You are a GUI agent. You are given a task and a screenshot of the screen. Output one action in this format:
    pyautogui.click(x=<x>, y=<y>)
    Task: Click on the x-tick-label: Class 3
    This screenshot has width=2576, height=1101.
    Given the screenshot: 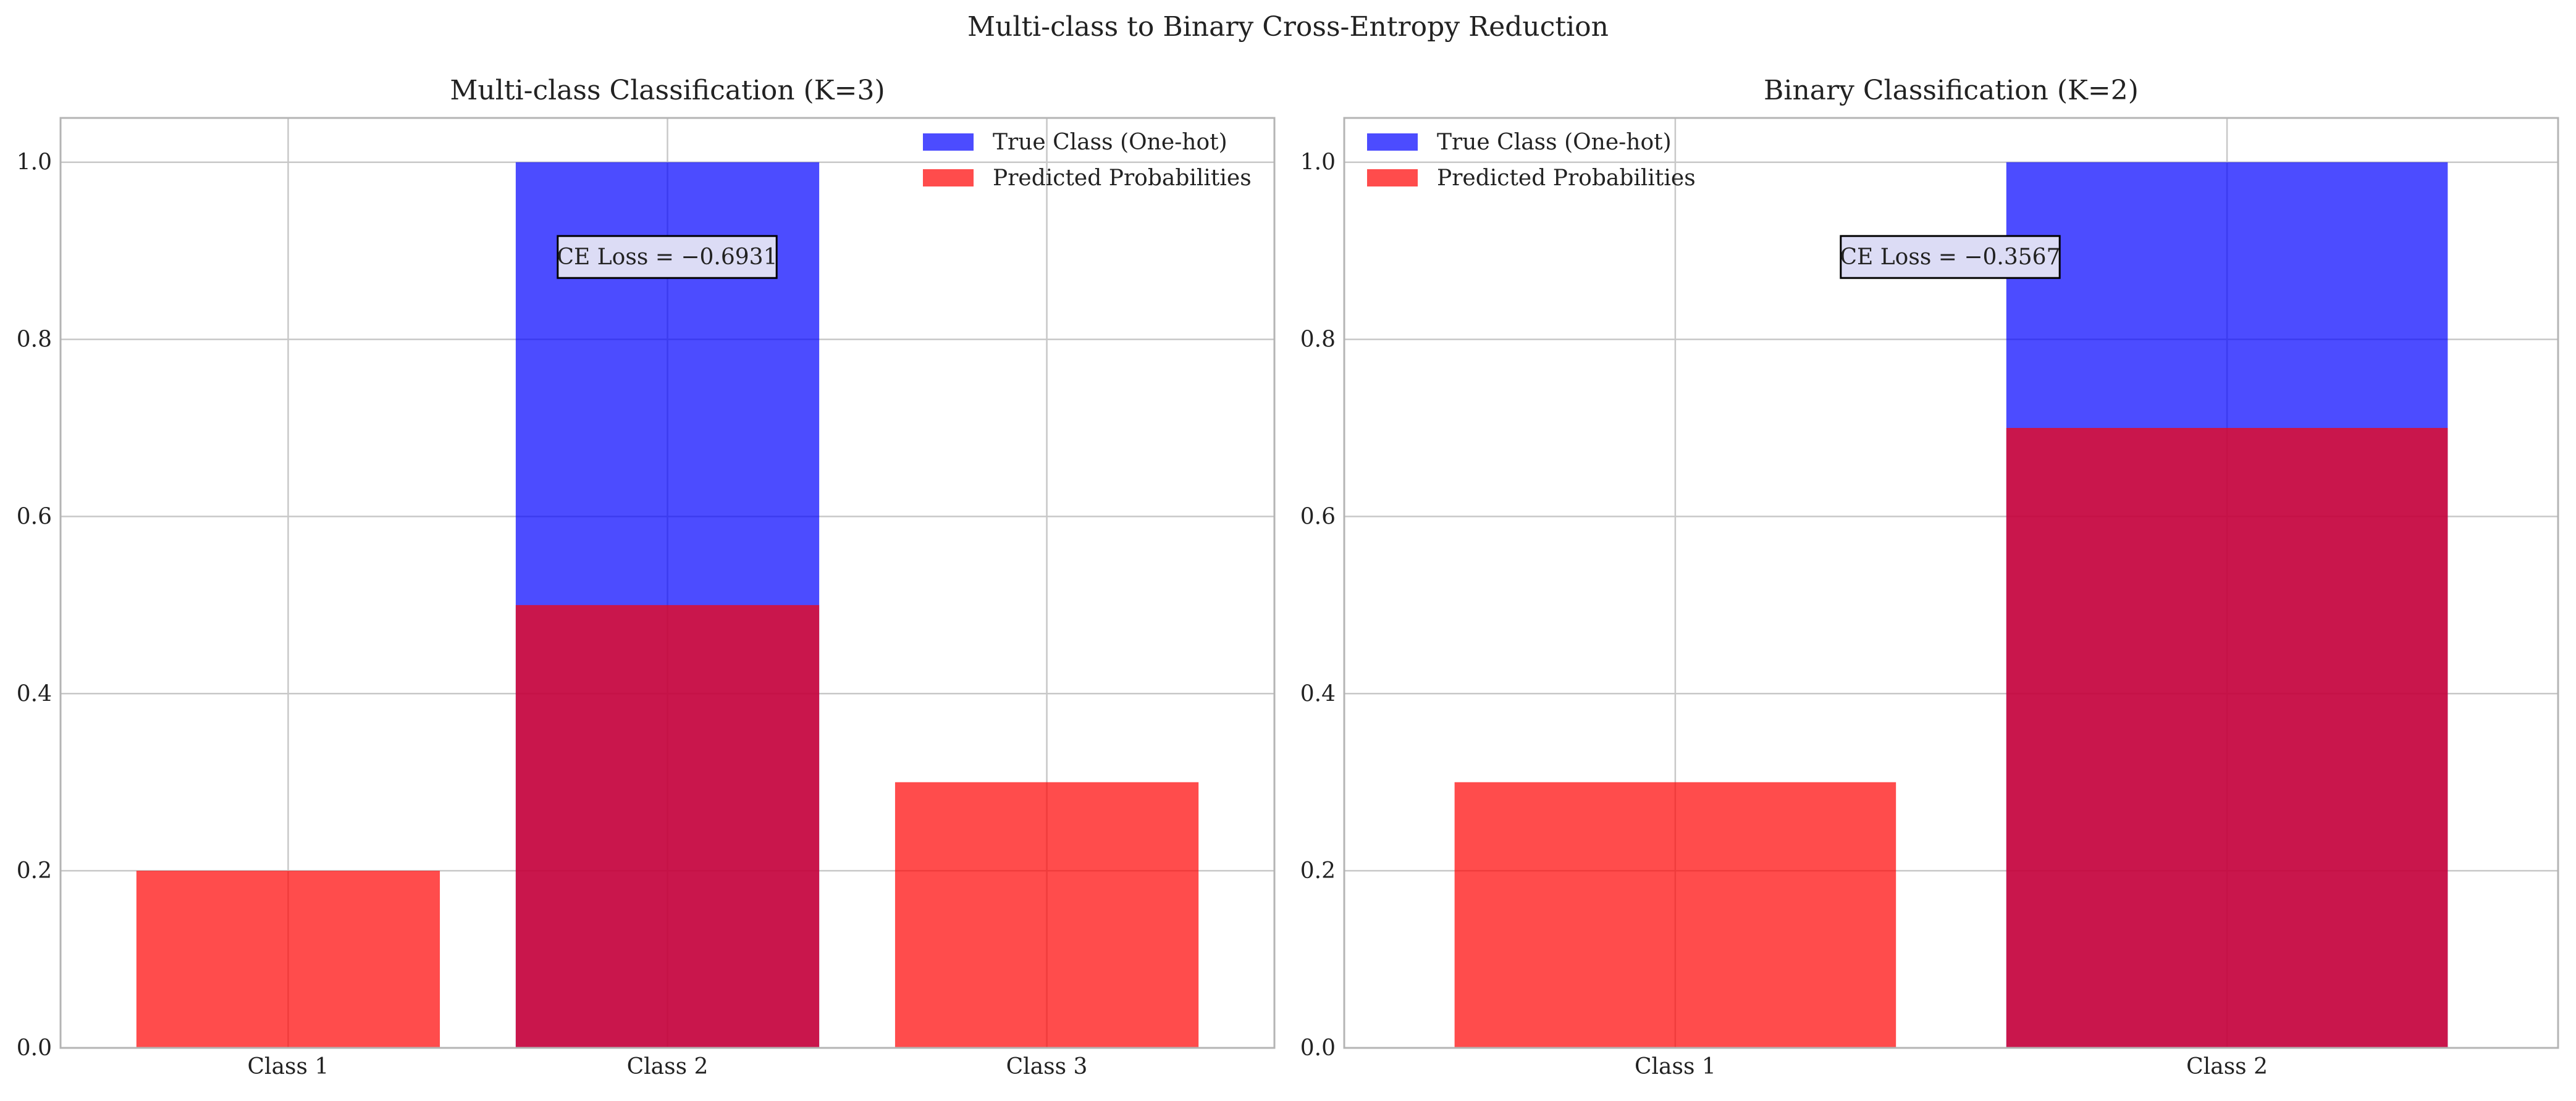 What is the action you would take?
    pyautogui.click(x=1047, y=1066)
    